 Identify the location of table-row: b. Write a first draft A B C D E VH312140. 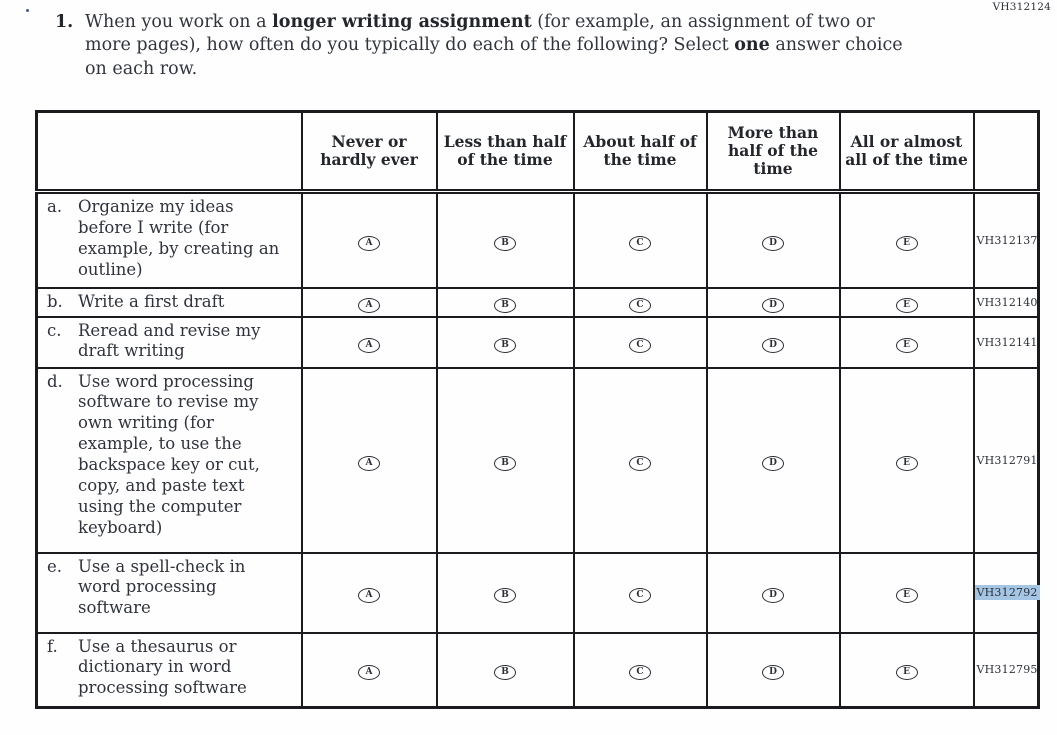
(537, 302).